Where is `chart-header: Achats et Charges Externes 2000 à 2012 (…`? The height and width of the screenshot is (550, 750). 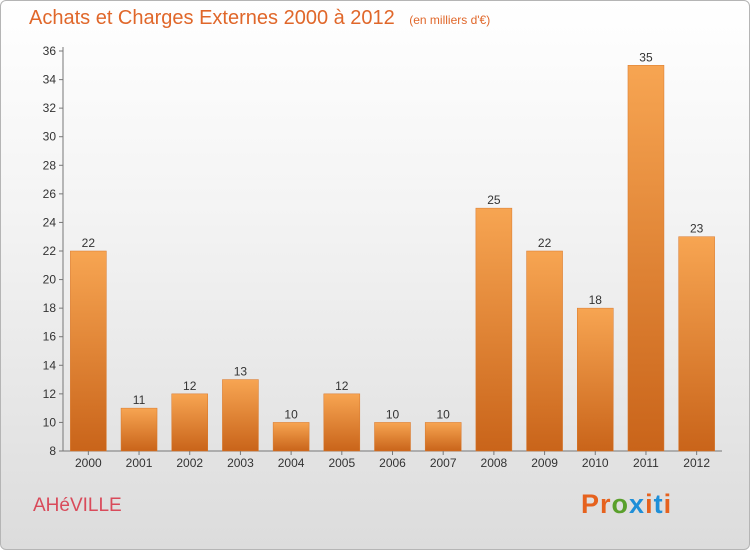 chart-header: Achats et Charges Externes 2000 à 2012 (… is located at coordinates (259, 18).